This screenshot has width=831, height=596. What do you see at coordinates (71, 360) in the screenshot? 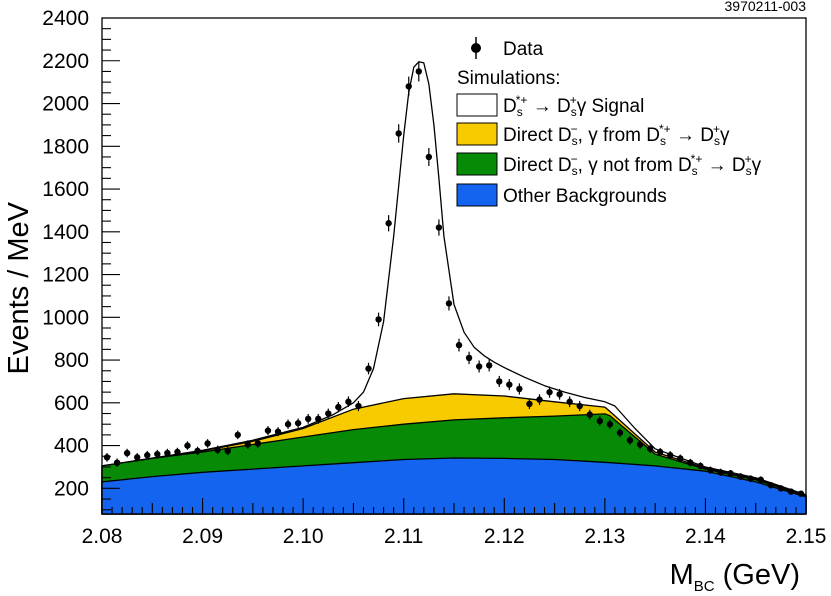
I see `y-tick-label: 800` at bounding box center [71, 360].